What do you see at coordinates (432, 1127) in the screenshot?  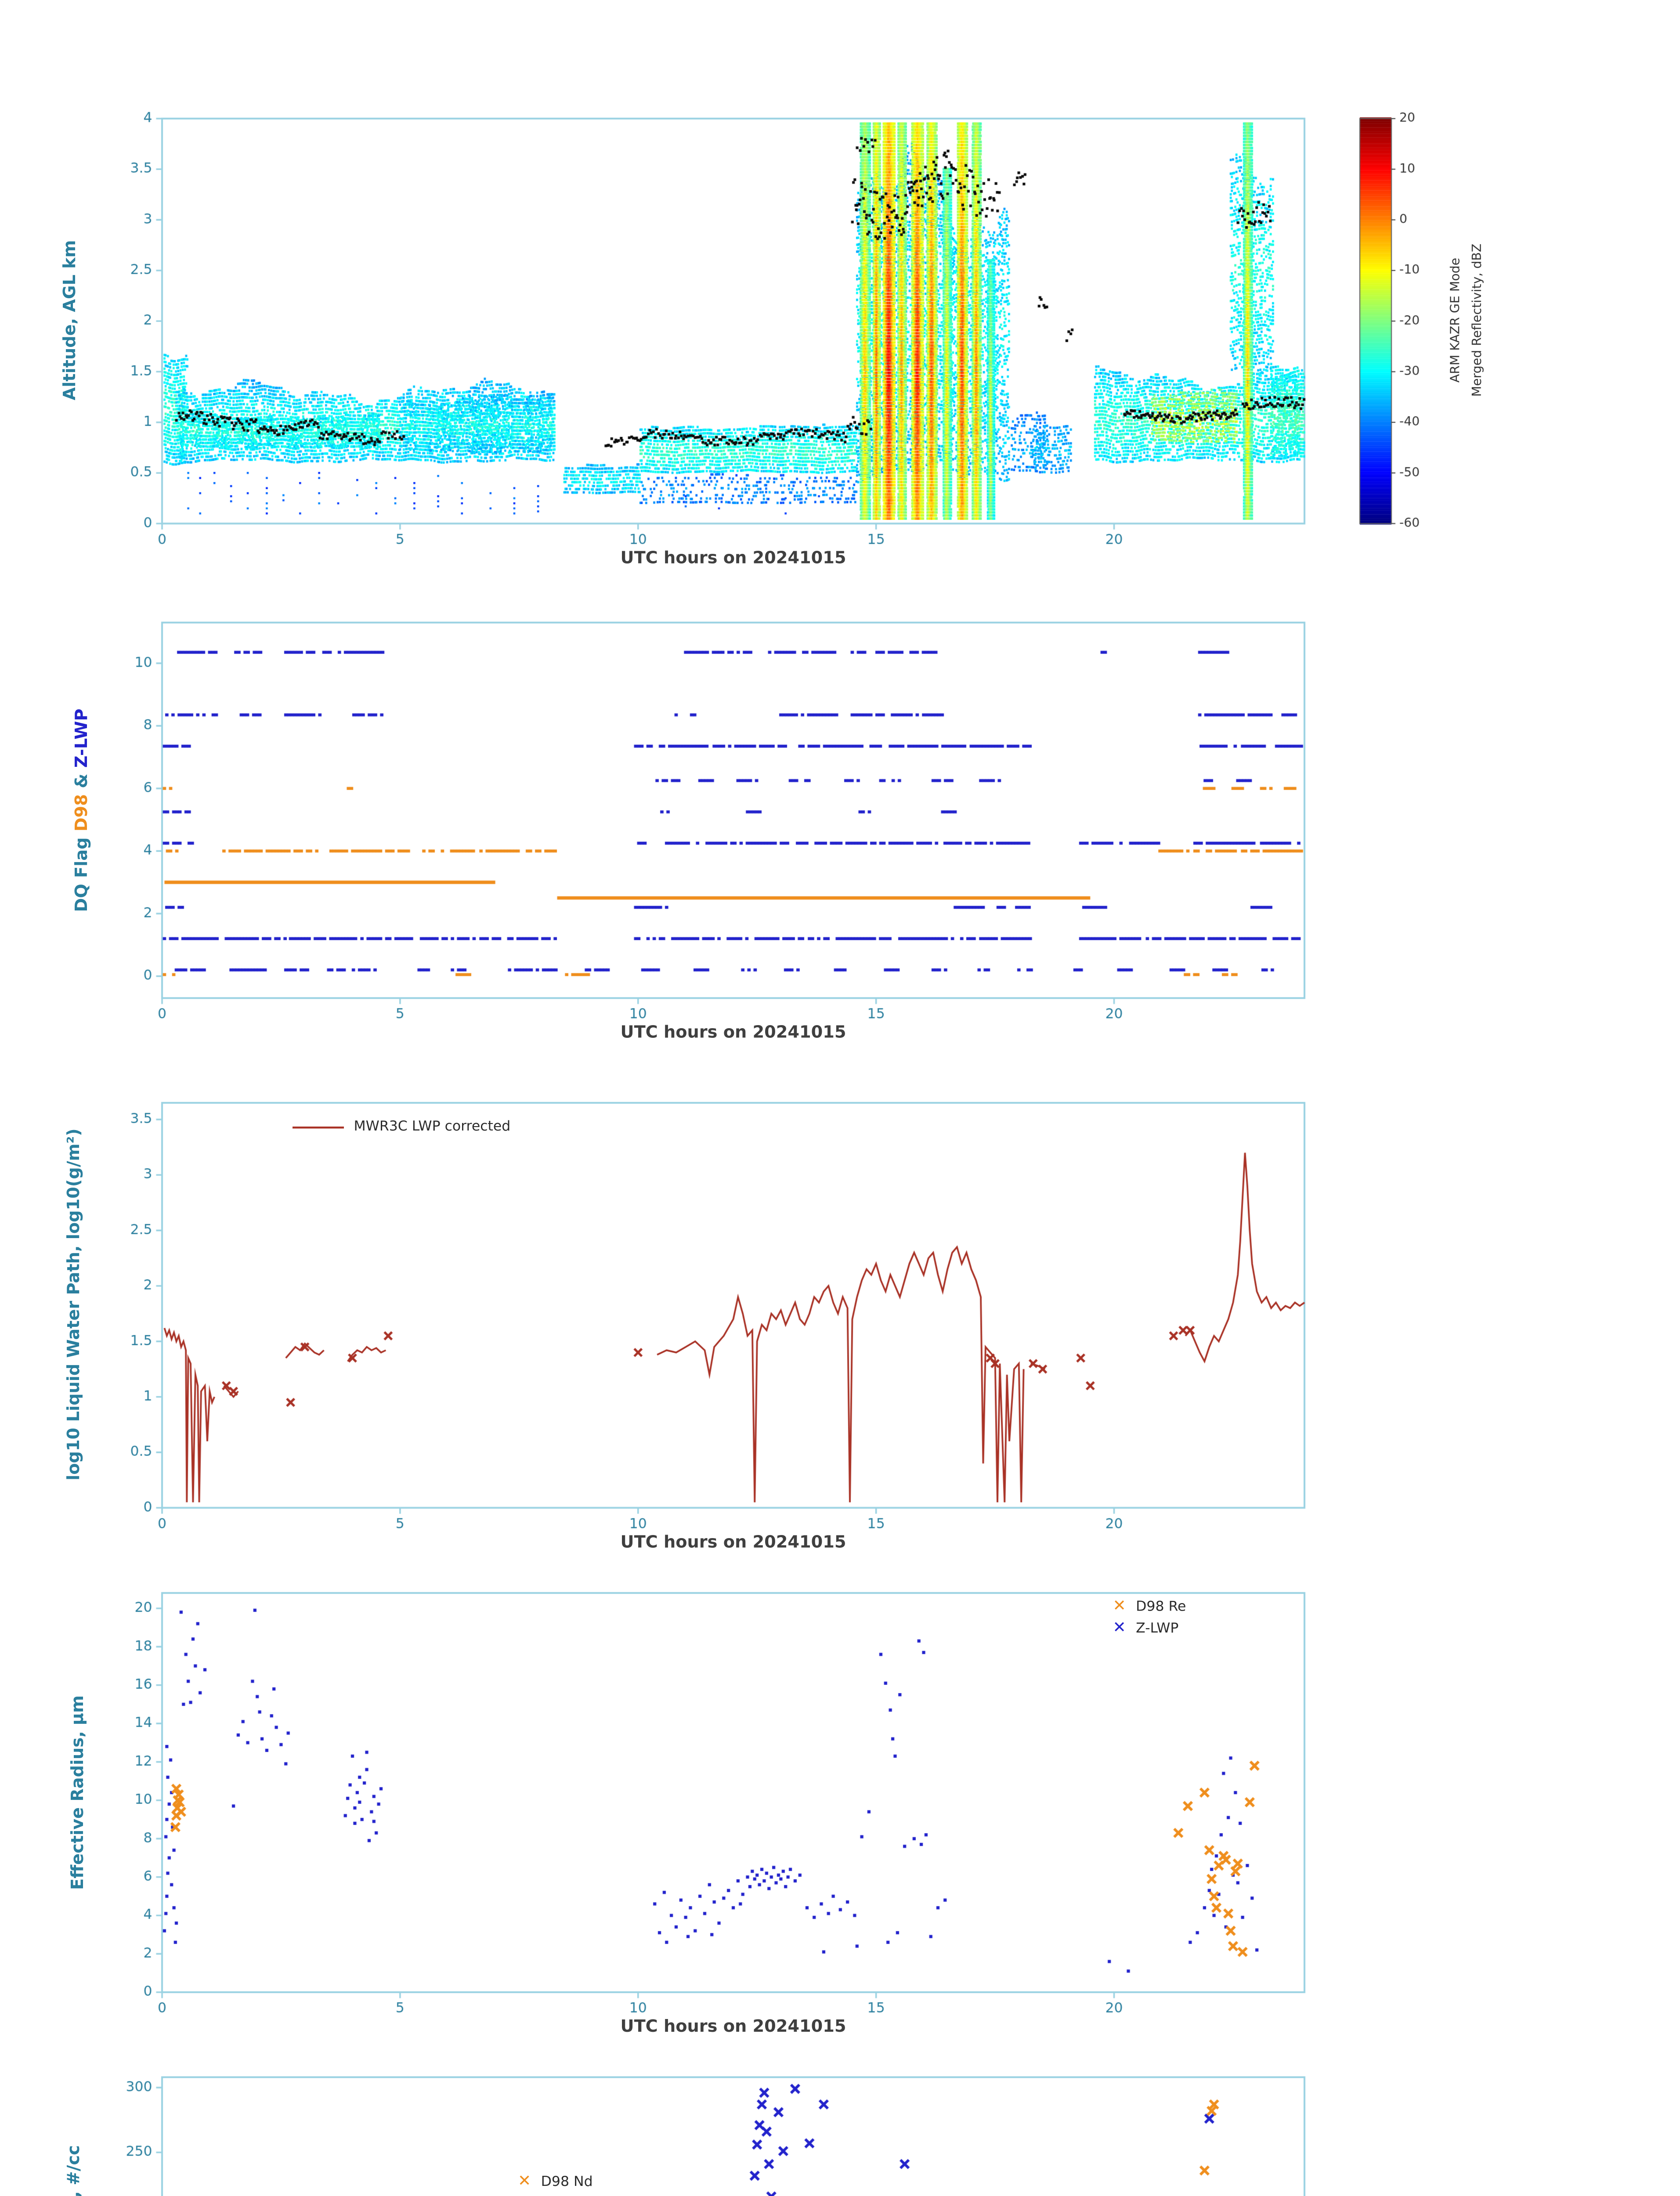 I see `legend-label: MWR3C LWP corrected` at bounding box center [432, 1127].